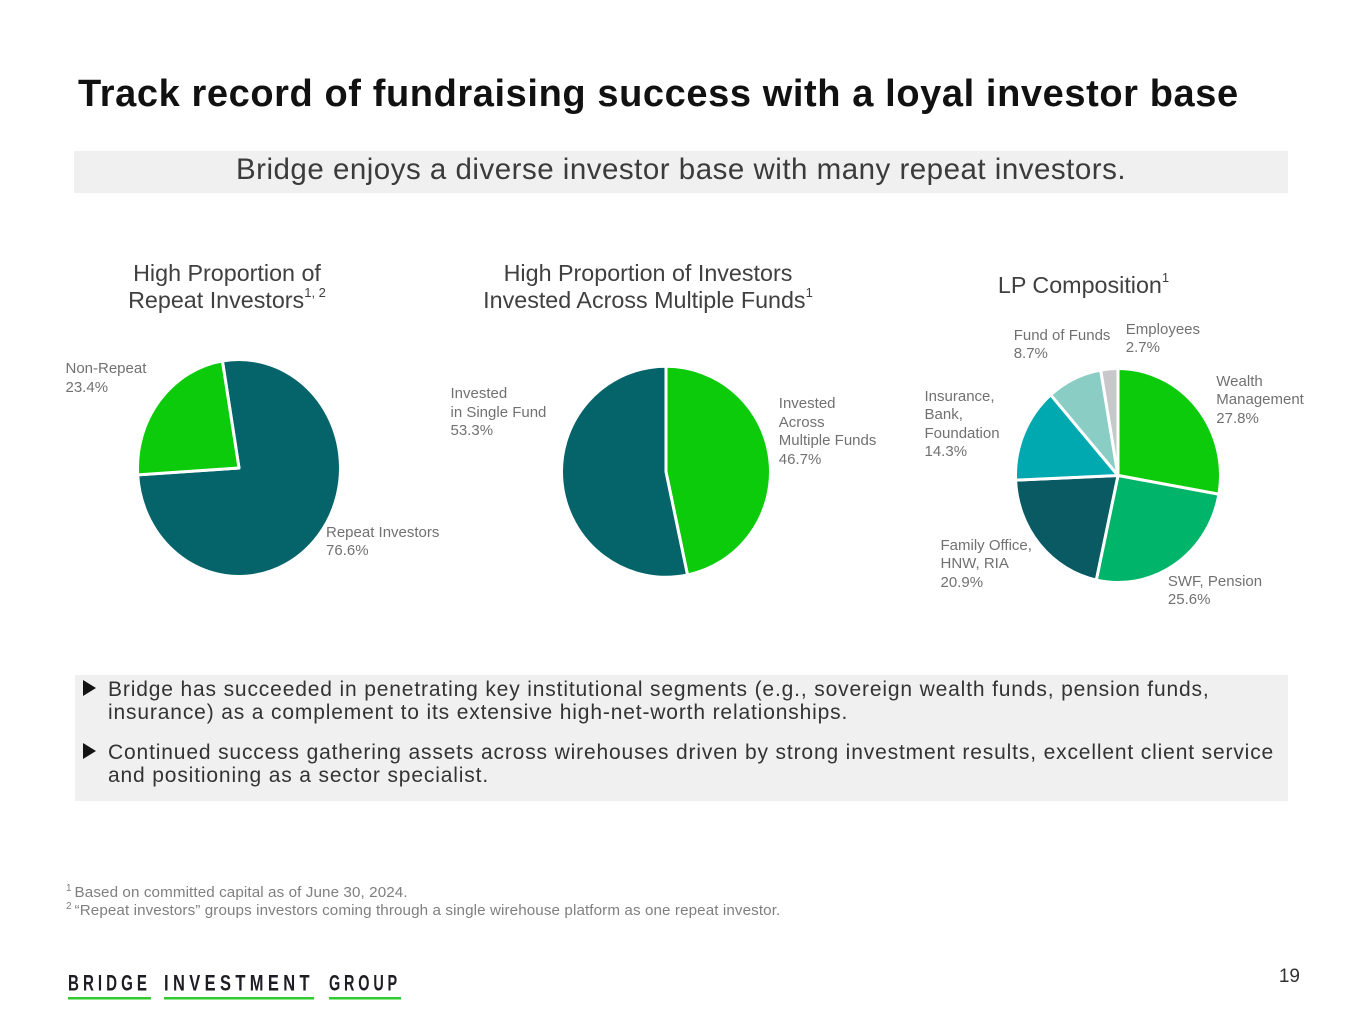 The width and height of the screenshot is (1365, 1024). What do you see at coordinates (239, 982) in the screenshot?
I see `svg-text: INVESTMENT` at bounding box center [239, 982].